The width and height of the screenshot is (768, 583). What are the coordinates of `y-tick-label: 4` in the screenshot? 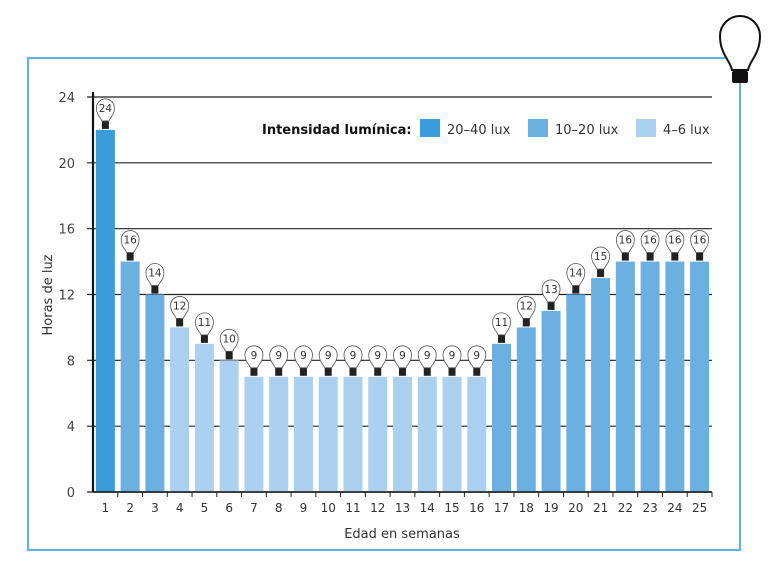 It's located at (71, 427).